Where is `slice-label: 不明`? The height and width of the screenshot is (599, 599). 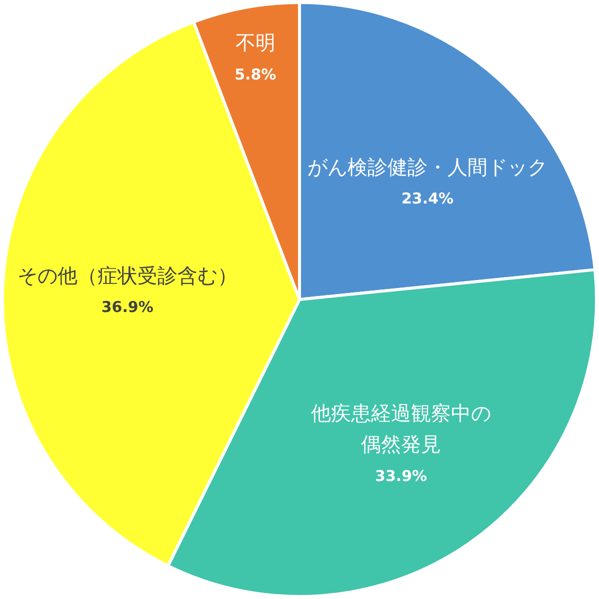 slice-label: 不明 is located at coordinates (255, 42).